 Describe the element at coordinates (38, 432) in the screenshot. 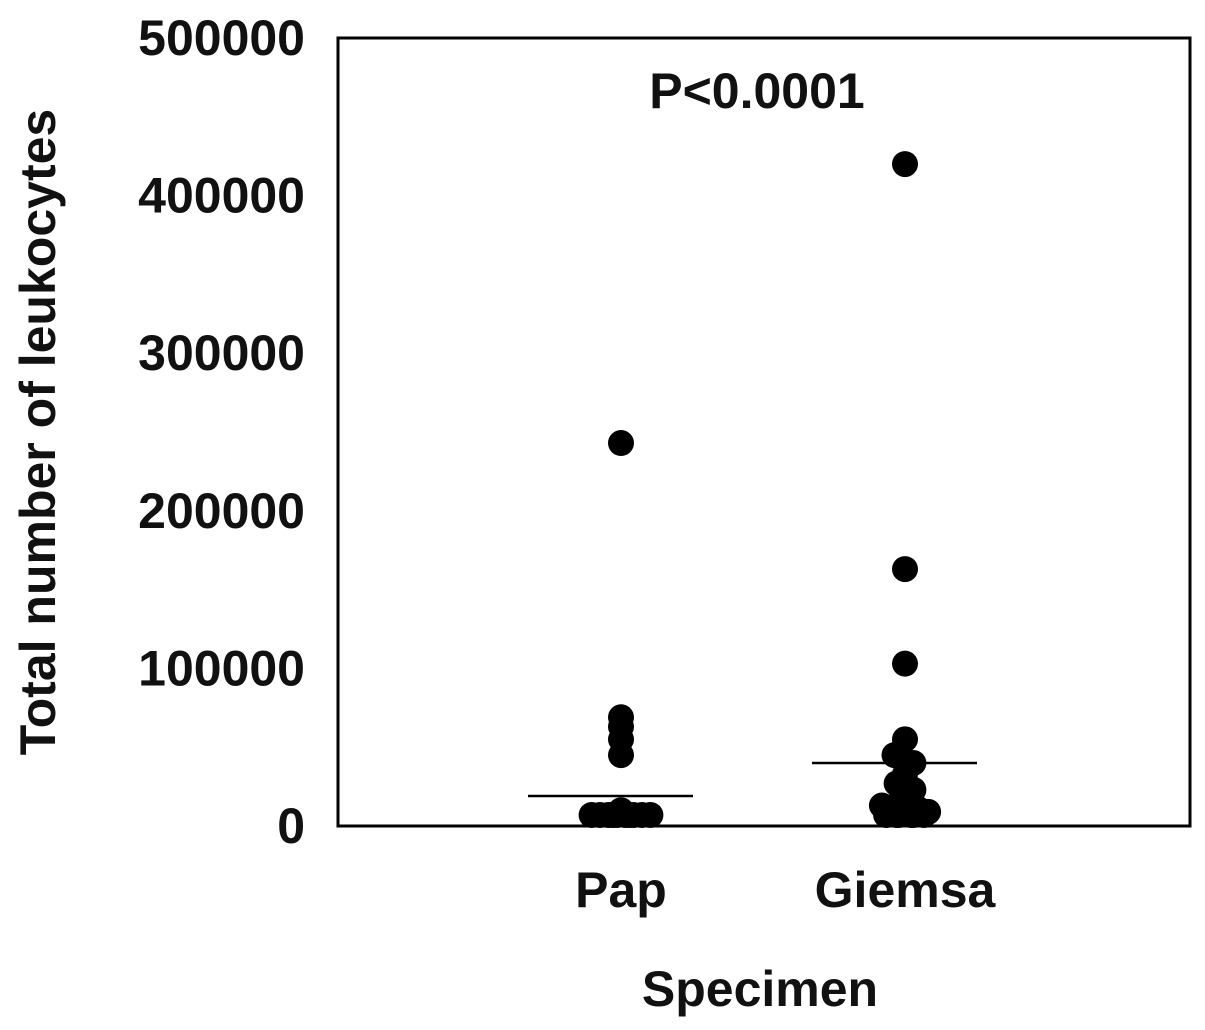

I see `y-axis-title: Total number of leukocytes` at that location.